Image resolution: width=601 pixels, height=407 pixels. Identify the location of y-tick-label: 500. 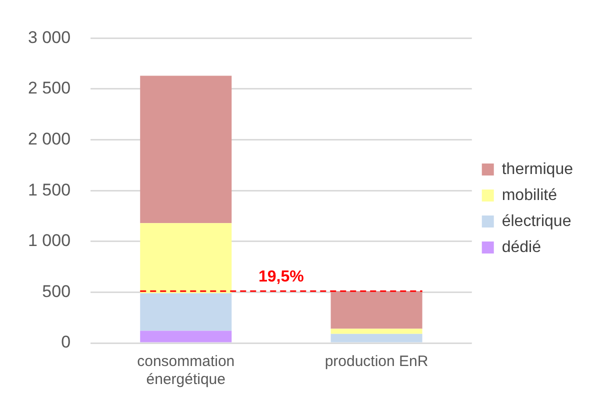
(56, 291).